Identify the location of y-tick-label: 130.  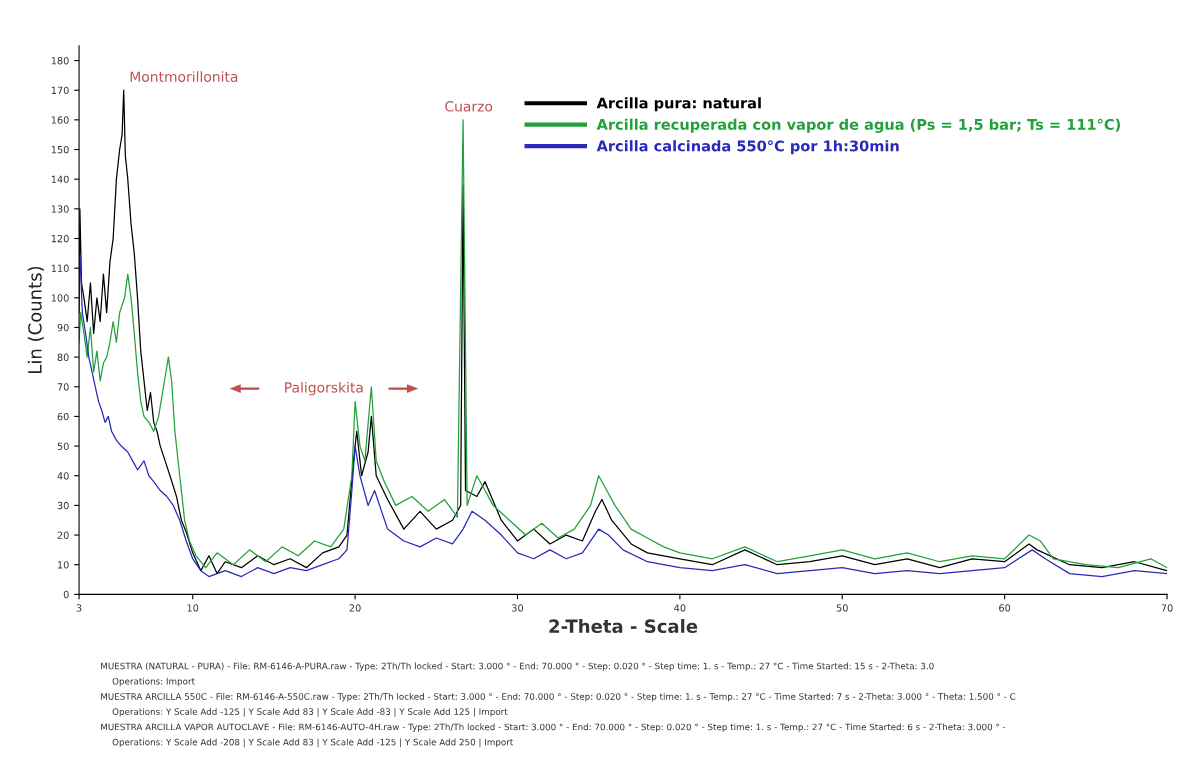
(60, 209).